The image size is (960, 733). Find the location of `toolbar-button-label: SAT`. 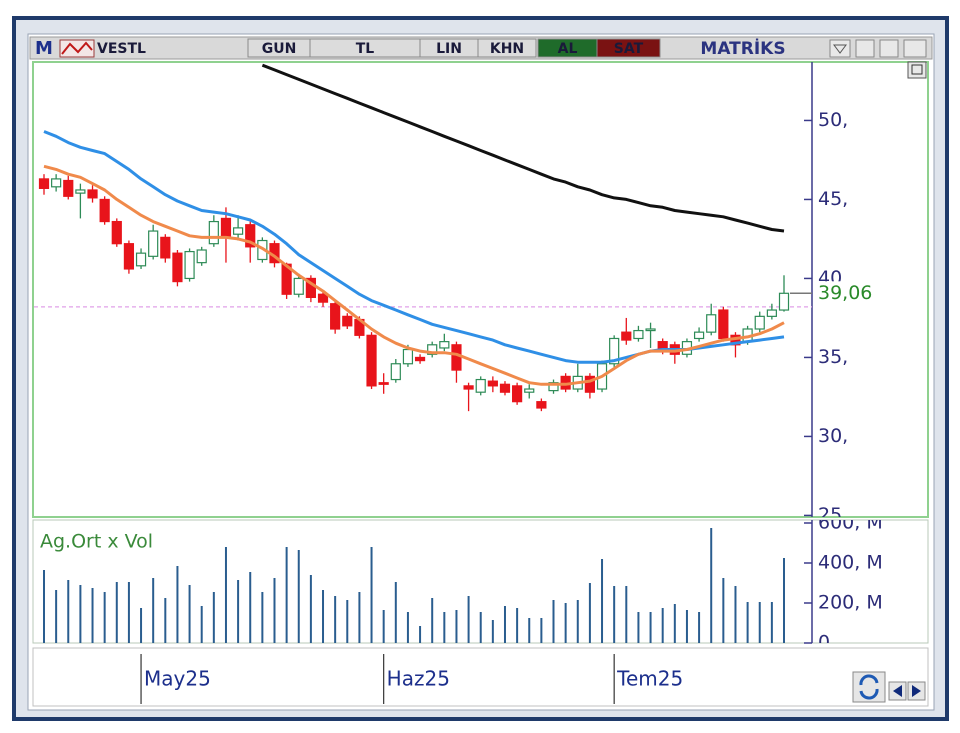

toolbar-button-label: SAT is located at coordinates (629, 49).